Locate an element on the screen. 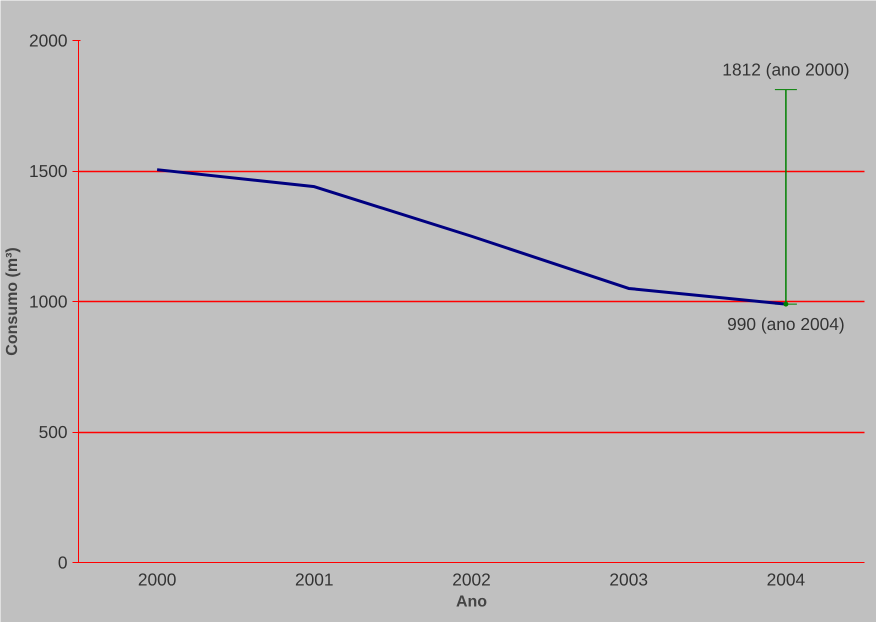 The height and width of the screenshot is (622, 876). x-tick-label: 2001 is located at coordinates (314, 580).